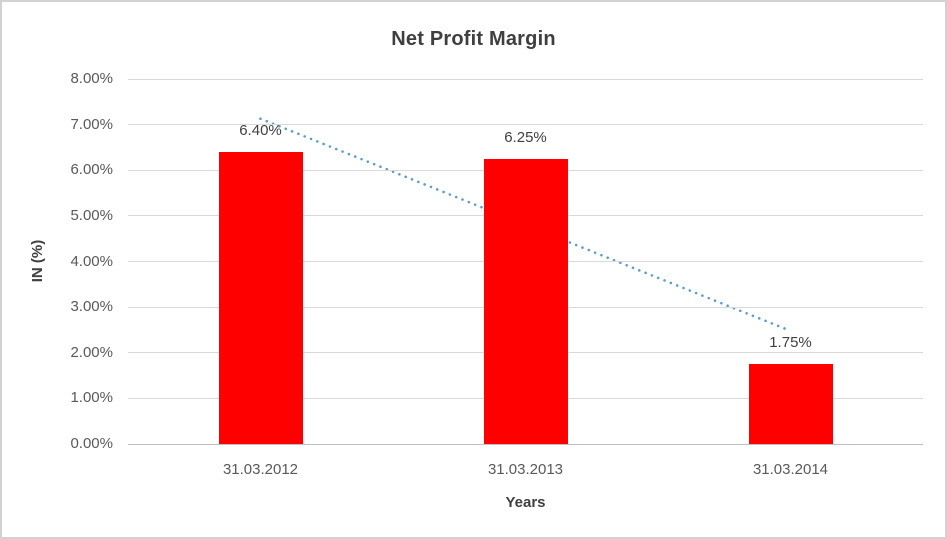 The image size is (947, 539). What do you see at coordinates (91, 398) in the screenshot?
I see `y-tick-label: 1.00%` at bounding box center [91, 398].